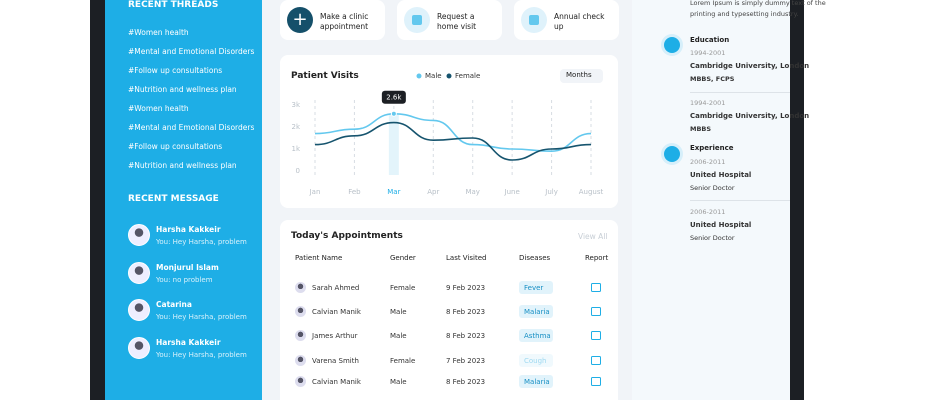 Image resolution: width=940 pixels, height=400 pixels. What do you see at coordinates (173, 199) in the screenshot?
I see `section-title: RECENT MESSAGE` at bounding box center [173, 199].